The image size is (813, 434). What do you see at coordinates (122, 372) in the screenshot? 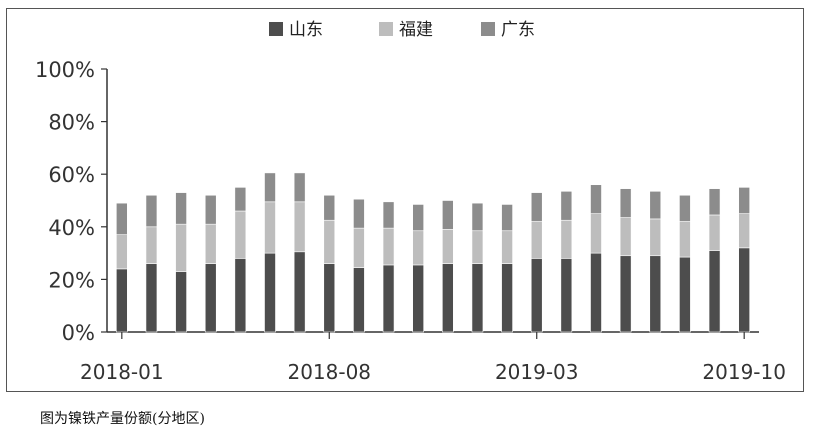
I see `x-tick-label: 2018-01` at bounding box center [122, 372].